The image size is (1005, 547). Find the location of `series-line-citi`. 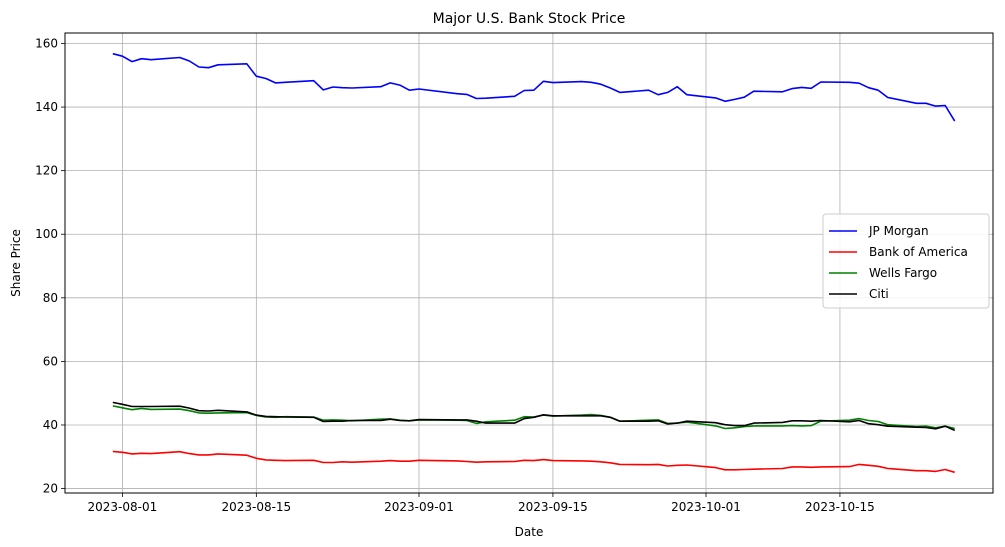

series-line-citi is located at coordinates (534, 416).